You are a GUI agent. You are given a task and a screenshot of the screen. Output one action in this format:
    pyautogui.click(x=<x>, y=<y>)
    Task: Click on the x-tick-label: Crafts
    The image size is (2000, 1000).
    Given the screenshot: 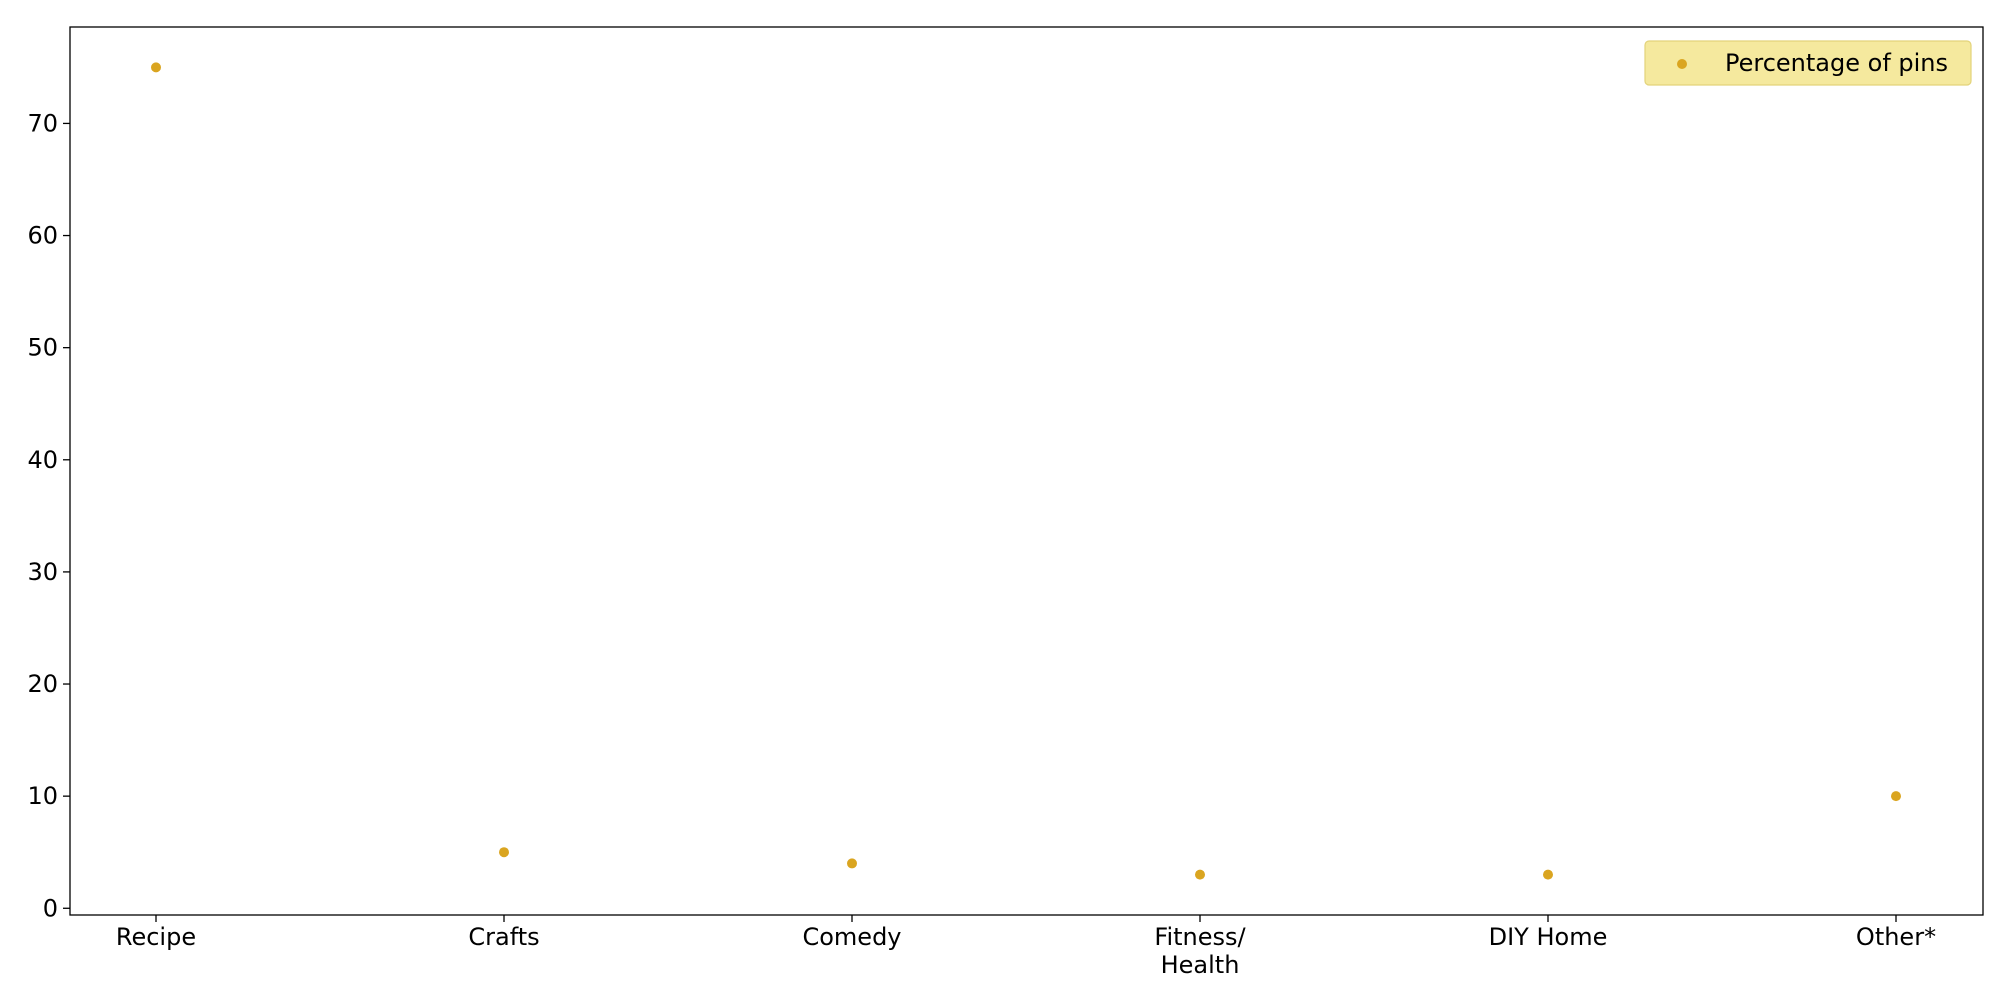 What is the action you would take?
    pyautogui.click(x=503, y=937)
    